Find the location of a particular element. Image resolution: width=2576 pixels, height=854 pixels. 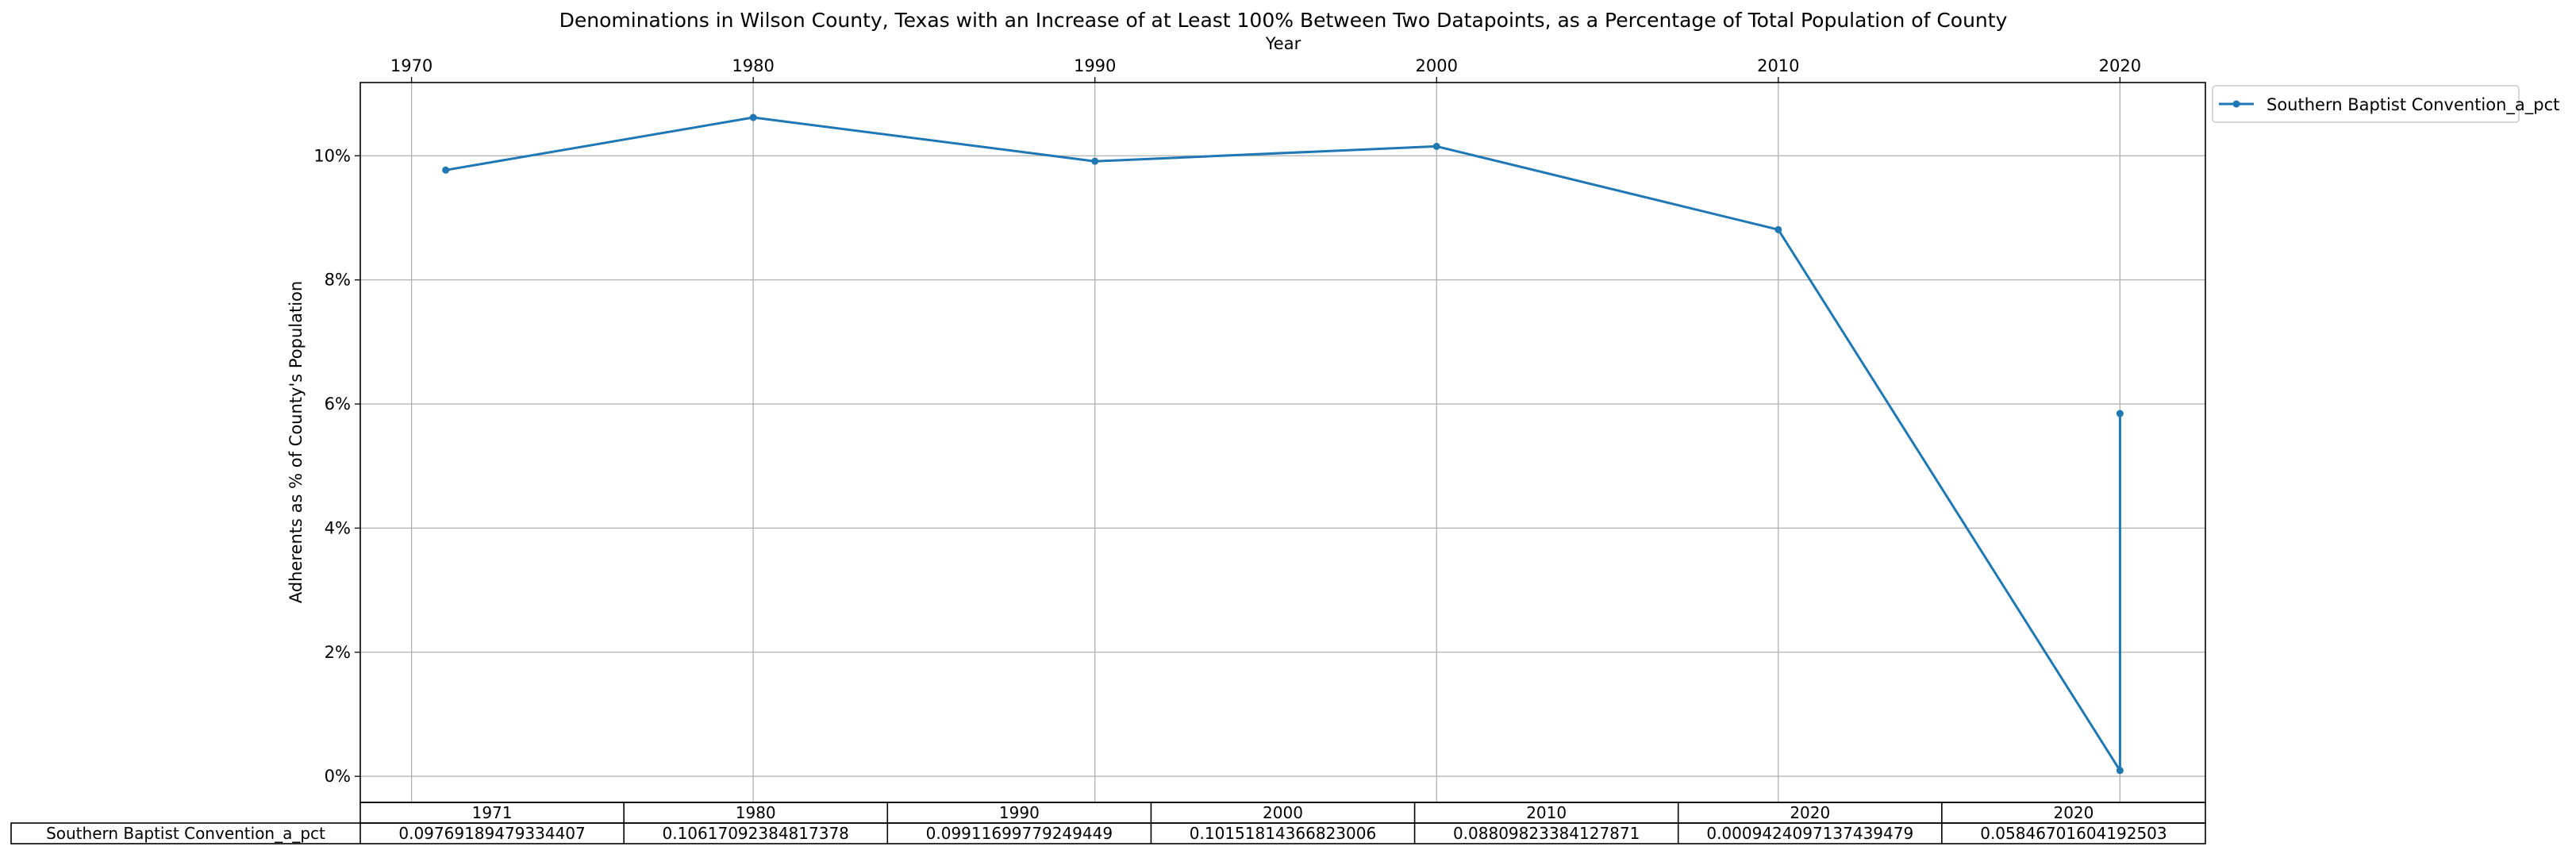

table-data-row is located at coordinates (1108, 833).